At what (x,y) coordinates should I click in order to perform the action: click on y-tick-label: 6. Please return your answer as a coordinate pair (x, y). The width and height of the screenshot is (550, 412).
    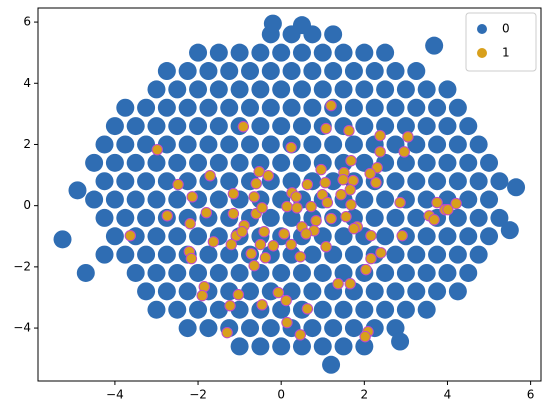
    Looking at the image, I should click on (27, 22).